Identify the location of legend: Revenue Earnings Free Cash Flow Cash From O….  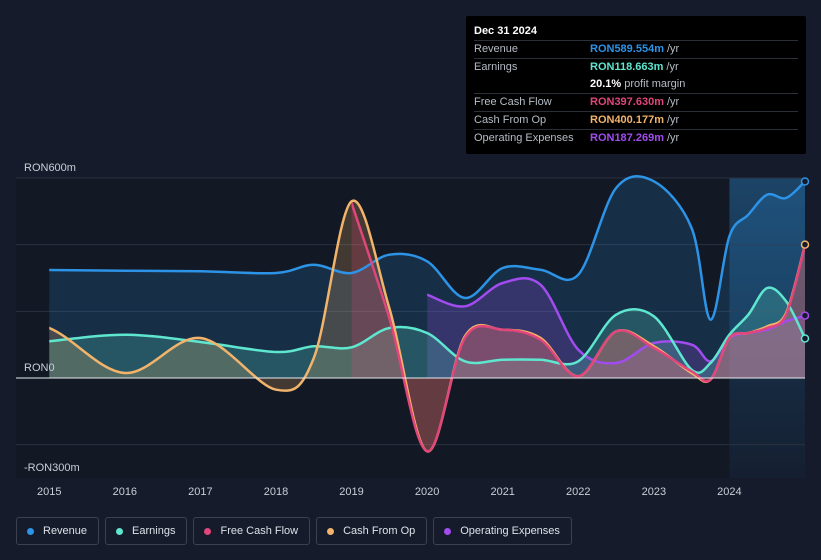
(294, 532).